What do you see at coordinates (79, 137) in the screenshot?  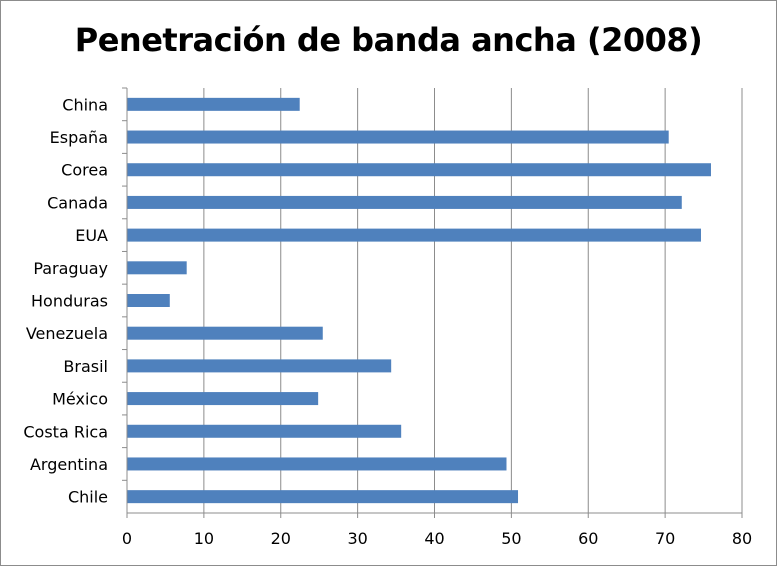 I see `category-label: España` at bounding box center [79, 137].